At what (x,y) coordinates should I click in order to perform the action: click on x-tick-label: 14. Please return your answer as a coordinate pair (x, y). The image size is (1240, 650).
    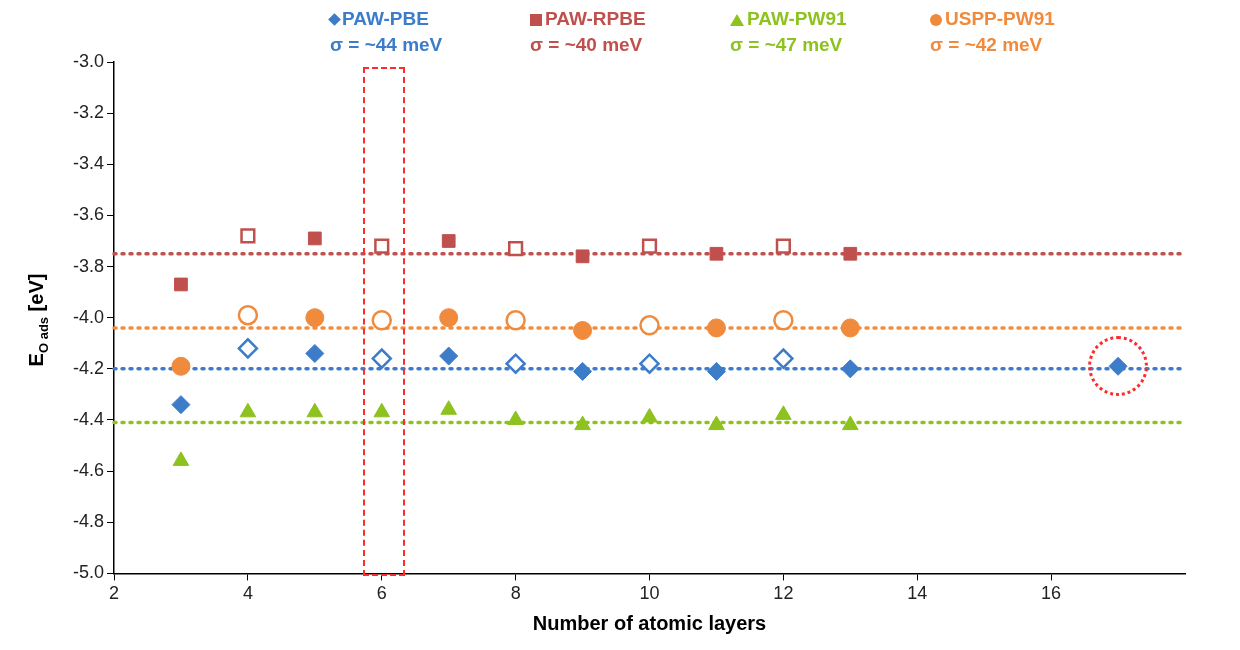
    Looking at the image, I should click on (917, 593).